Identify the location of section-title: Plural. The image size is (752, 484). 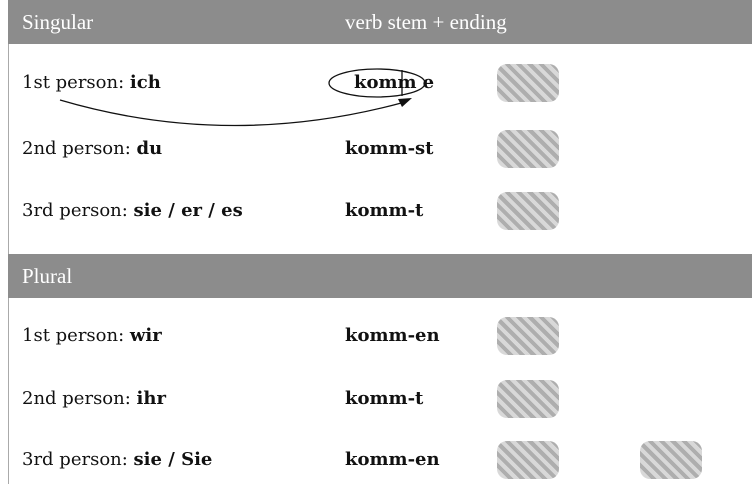
(47, 276).